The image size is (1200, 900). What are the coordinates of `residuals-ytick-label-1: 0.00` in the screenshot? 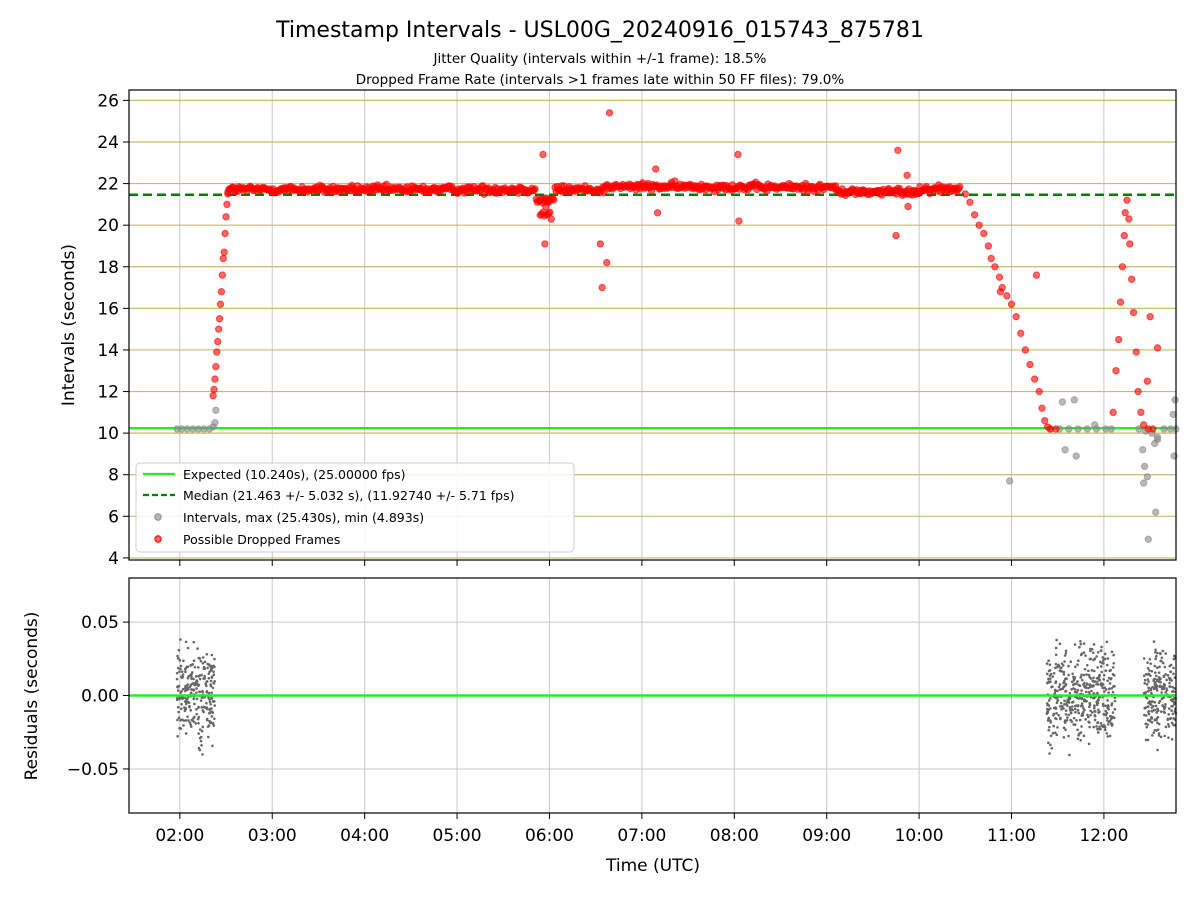 It's located at (100, 697).